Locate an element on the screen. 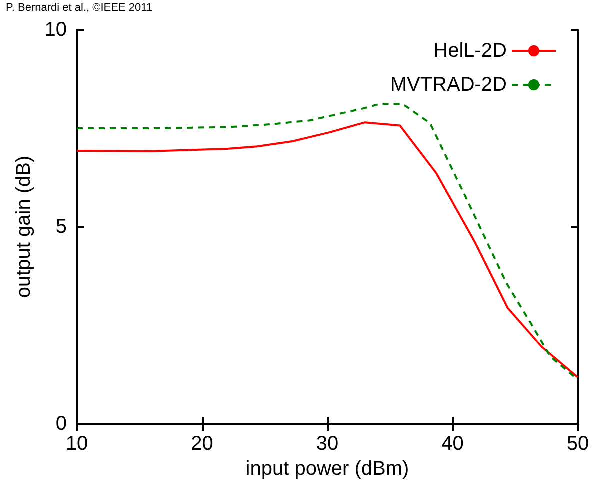  y-tick-label: 5 is located at coordinates (61, 227).